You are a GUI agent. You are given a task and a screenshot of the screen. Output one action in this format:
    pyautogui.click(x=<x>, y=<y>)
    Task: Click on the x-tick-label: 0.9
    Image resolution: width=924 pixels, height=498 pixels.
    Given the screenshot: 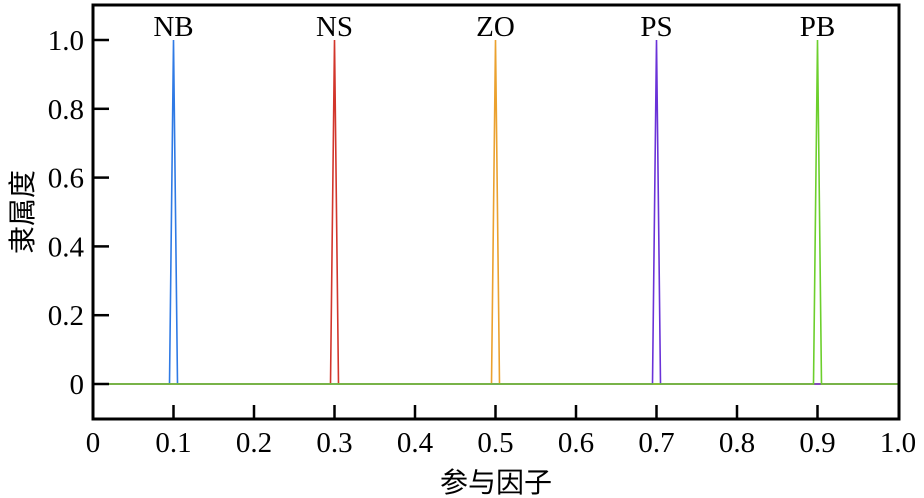 What is the action you would take?
    pyautogui.click(x=817, y=443)
    